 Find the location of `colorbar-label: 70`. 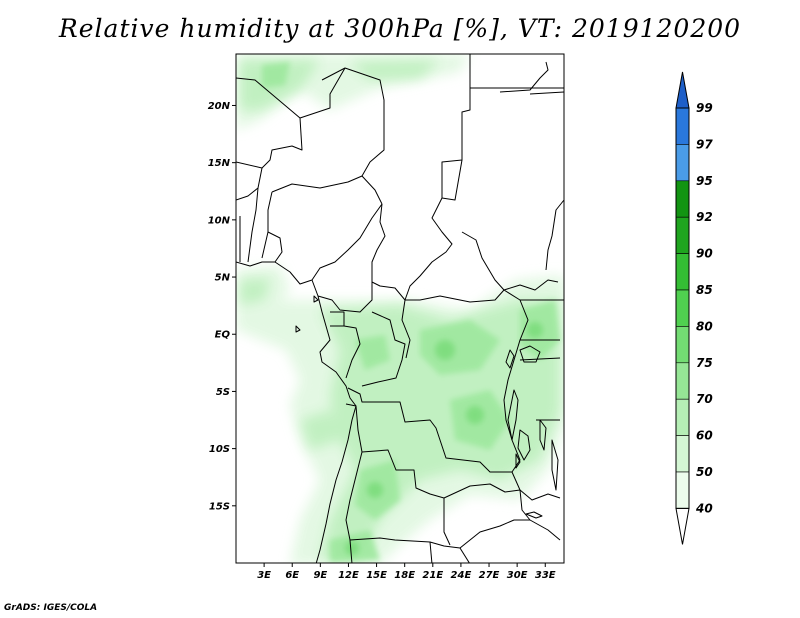

colorbar-label: 70 is located at coordinates (704, 399).